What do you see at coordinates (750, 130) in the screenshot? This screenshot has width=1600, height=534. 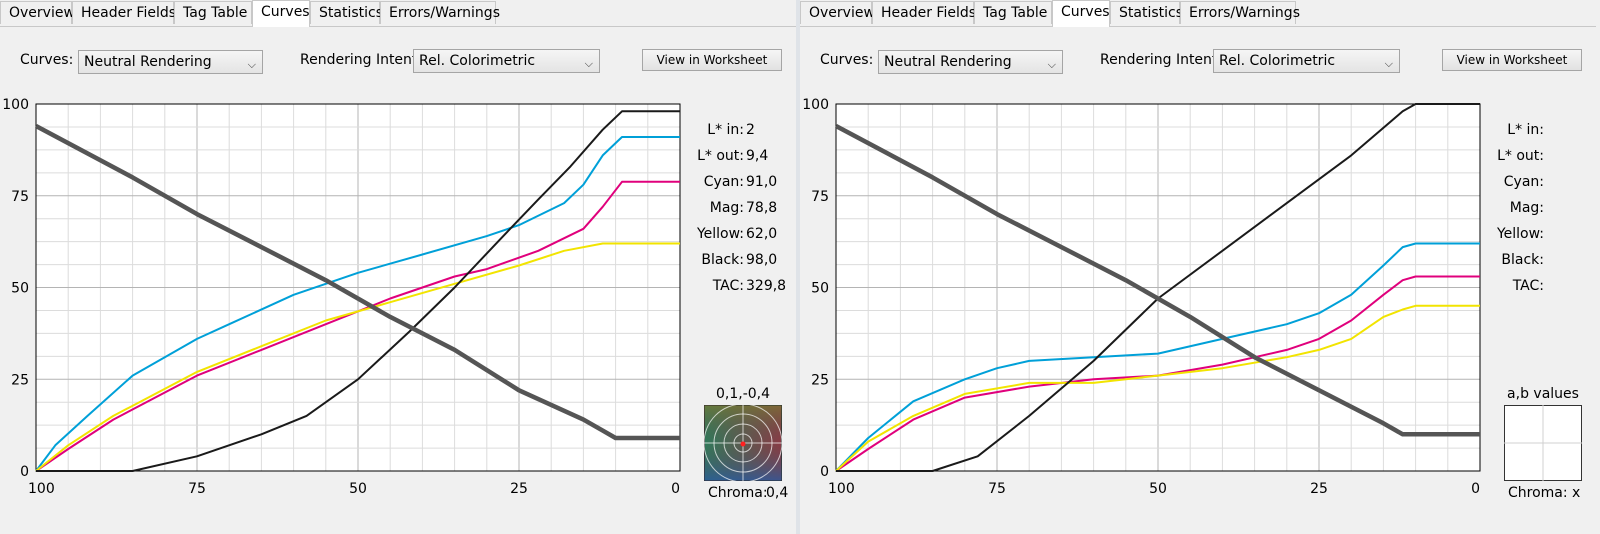 I see `readout-value-l-in: 2` at bounding box center [750, 130].